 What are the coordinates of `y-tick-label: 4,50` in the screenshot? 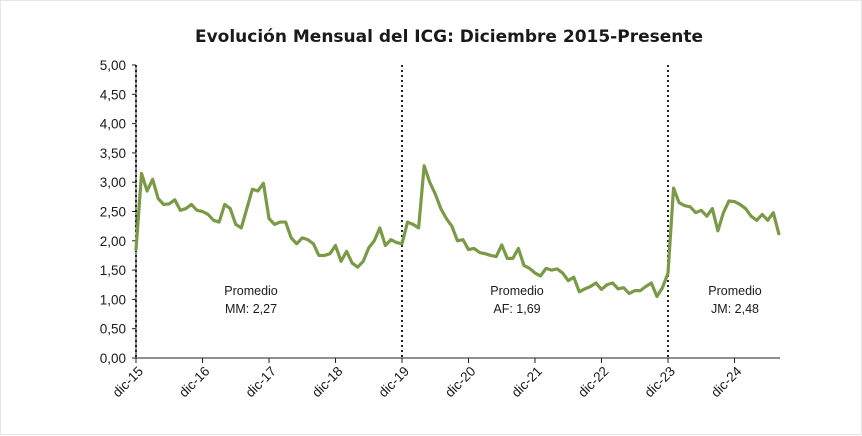 It's located at (113, 94).